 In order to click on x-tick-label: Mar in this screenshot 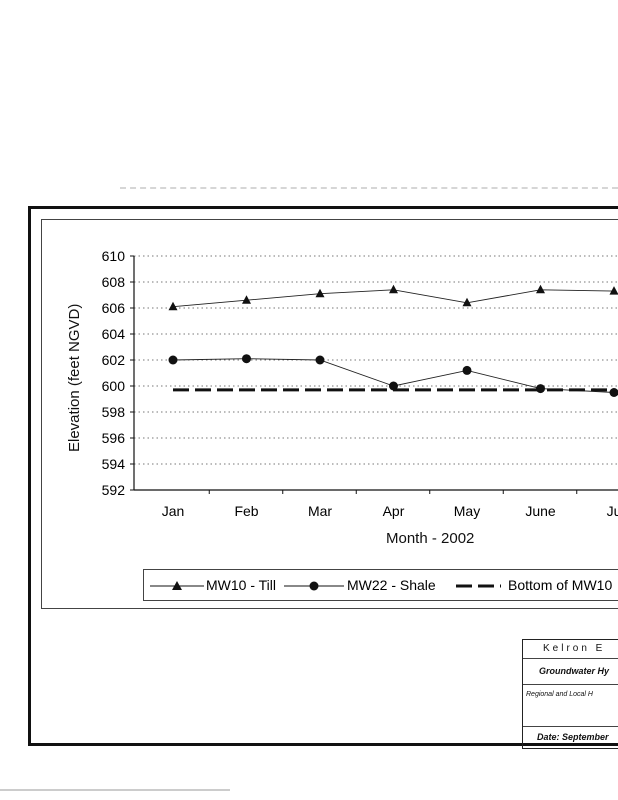, I will do `click(320, 511)`.